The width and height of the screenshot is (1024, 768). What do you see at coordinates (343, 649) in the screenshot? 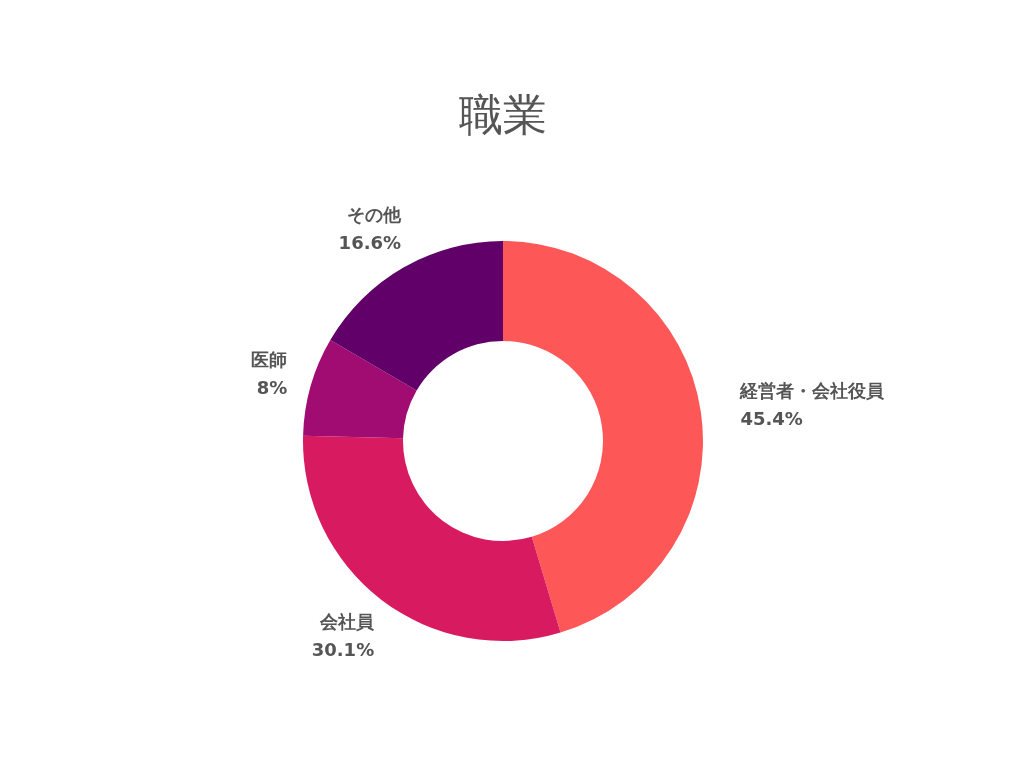
I see `data-label: 30.1%` at bounding box center [343, 649].